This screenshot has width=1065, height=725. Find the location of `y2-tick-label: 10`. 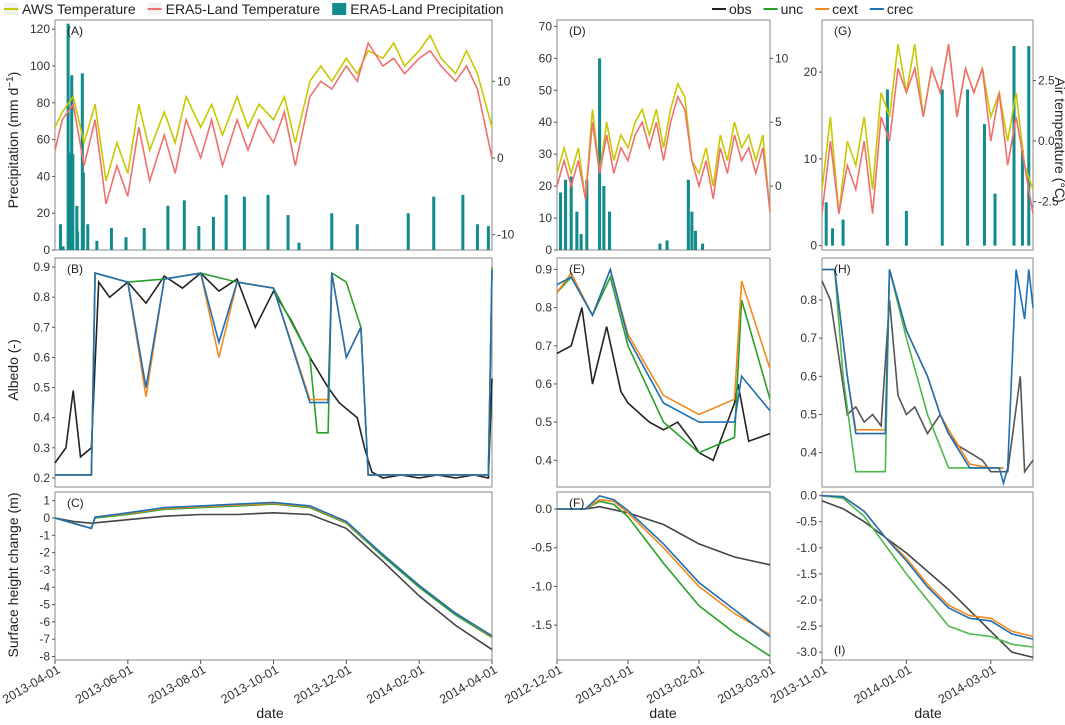

y2-tick-label: 10 is located at coordinates (782, 58).